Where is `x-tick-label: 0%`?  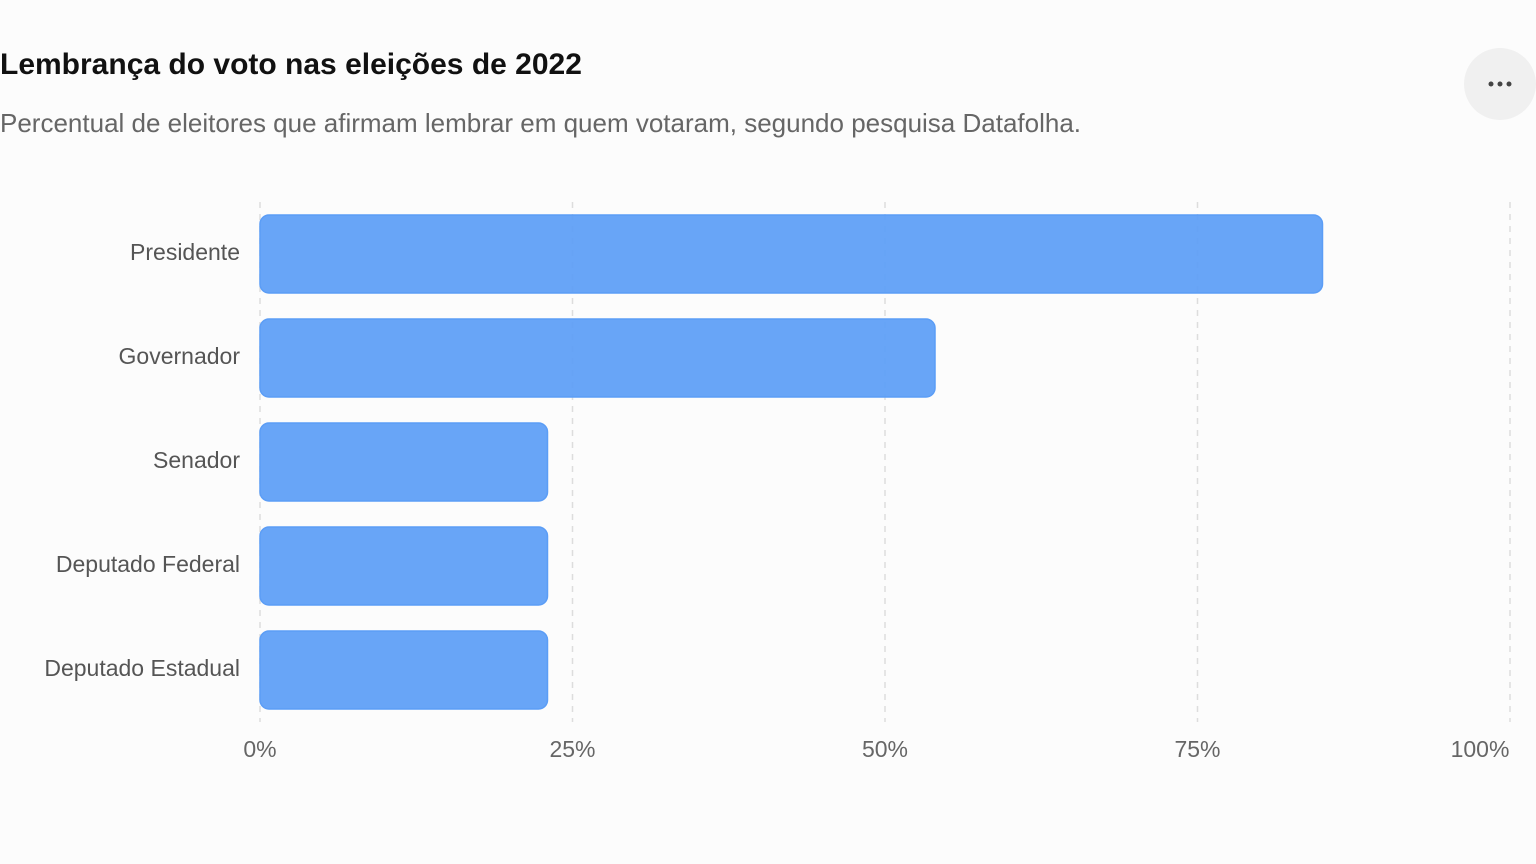
x-tick-label: 0% is located at coordinates (259, 749).